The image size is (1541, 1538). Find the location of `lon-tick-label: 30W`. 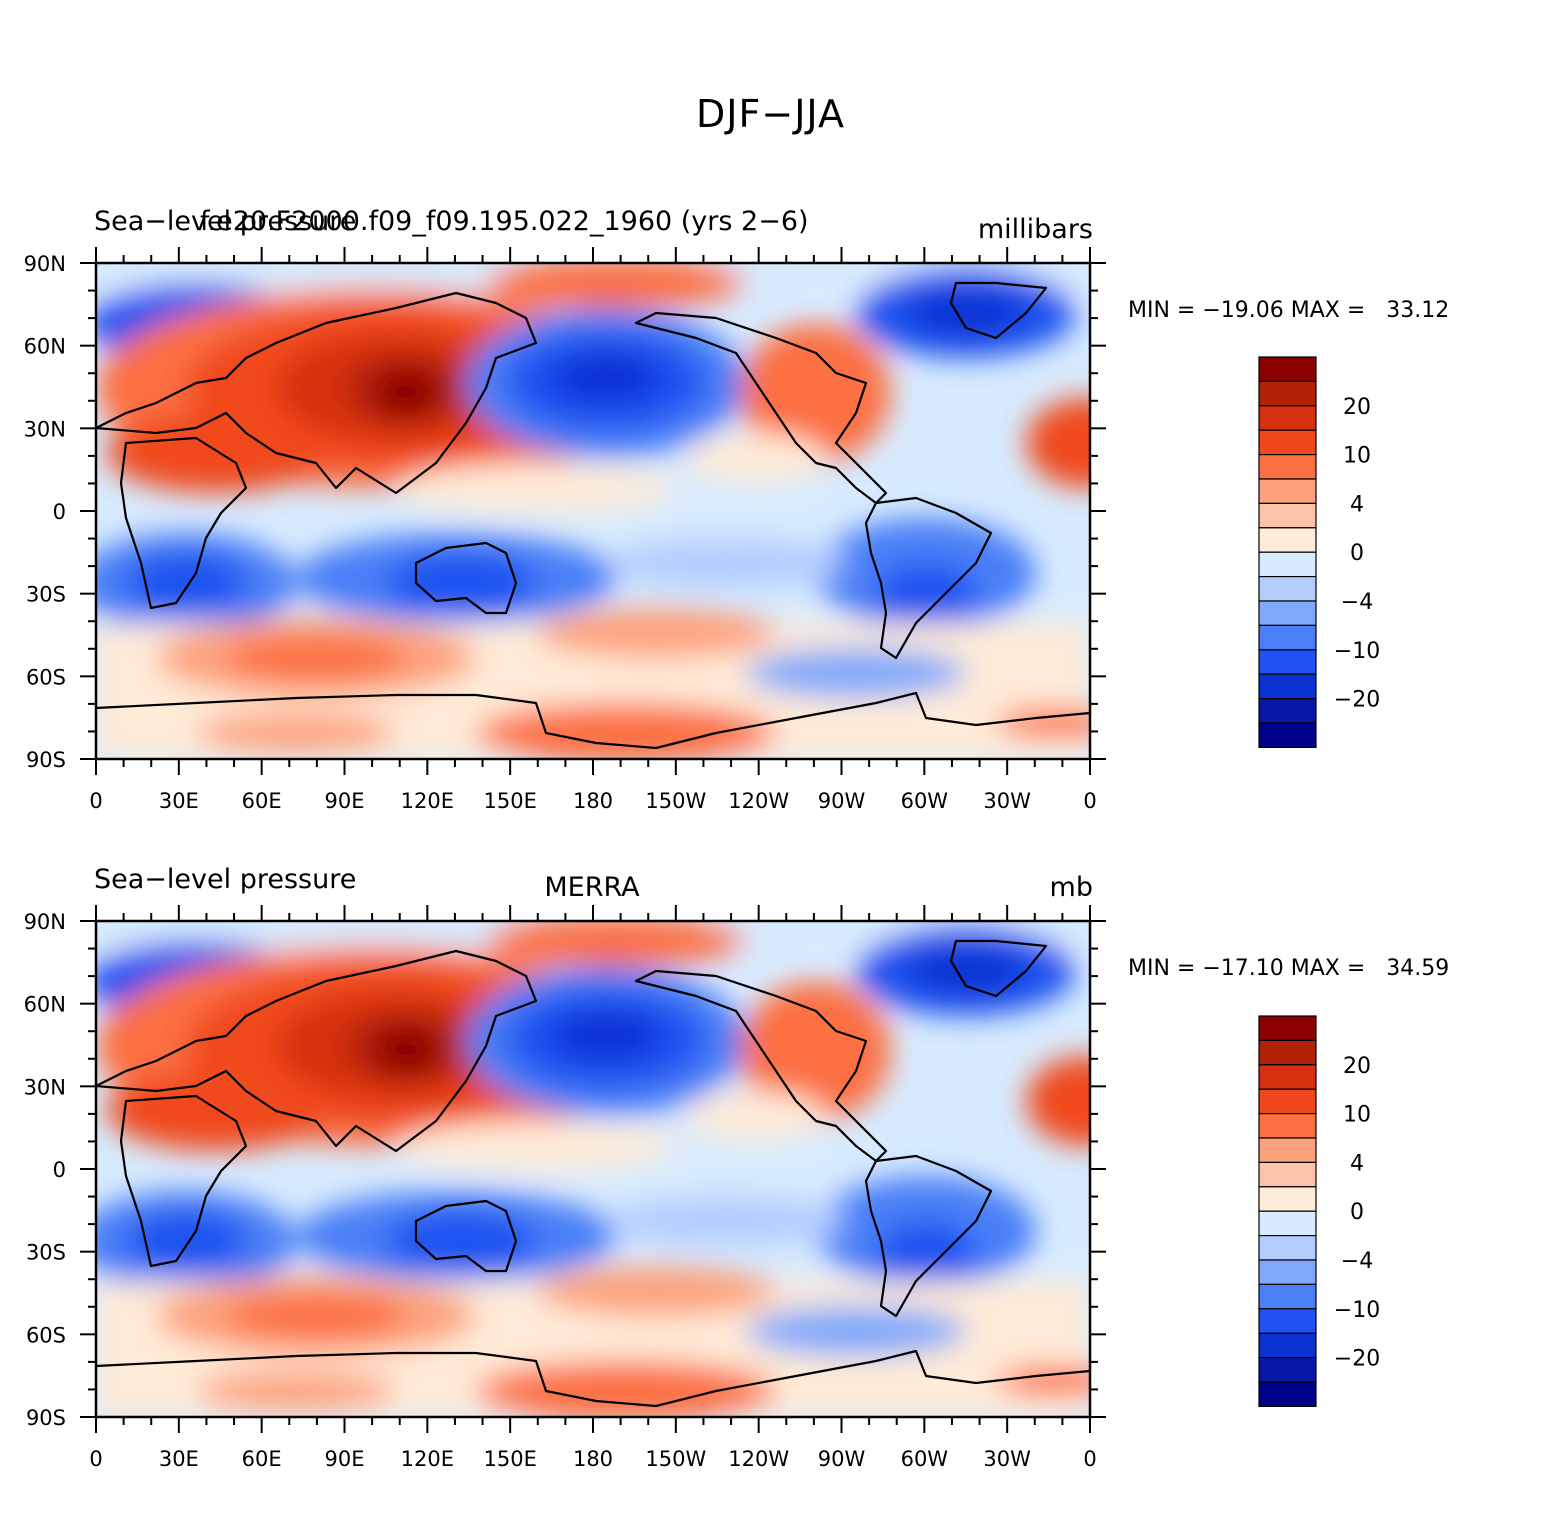

lon-tick-label: 30W is located at coordinates (1007, 1459).